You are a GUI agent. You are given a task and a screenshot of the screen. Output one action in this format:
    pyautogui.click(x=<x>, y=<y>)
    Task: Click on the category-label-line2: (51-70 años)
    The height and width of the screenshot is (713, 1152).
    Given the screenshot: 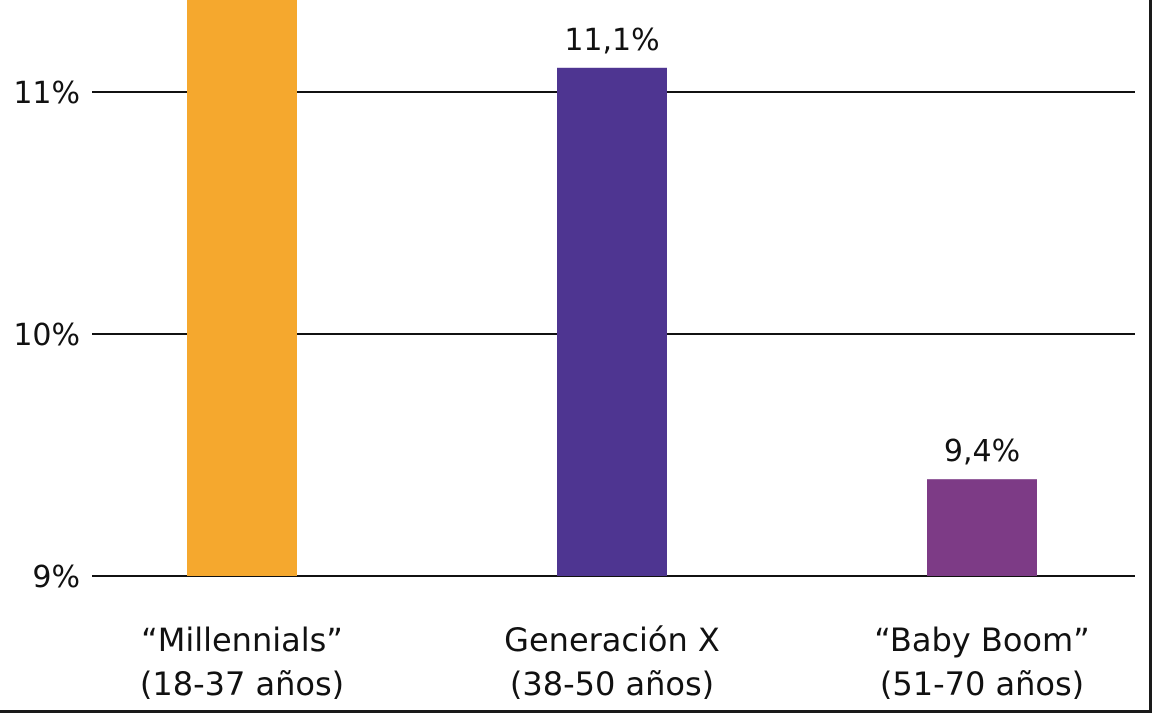 What is the action you would take?
    pyautogui.click(x=982, y=684)
    